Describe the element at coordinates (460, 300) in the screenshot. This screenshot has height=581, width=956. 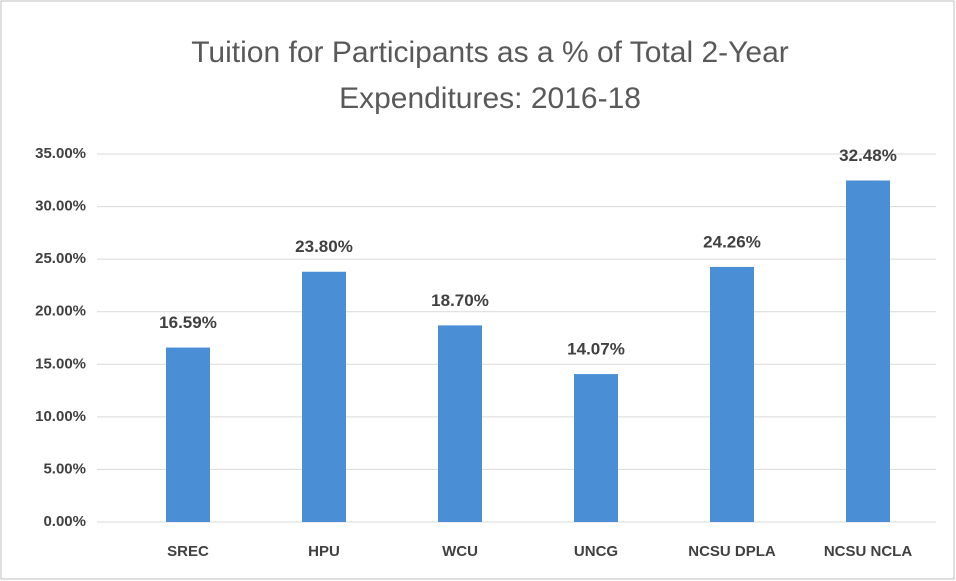
I see `value-label: 18.70%` at that location.